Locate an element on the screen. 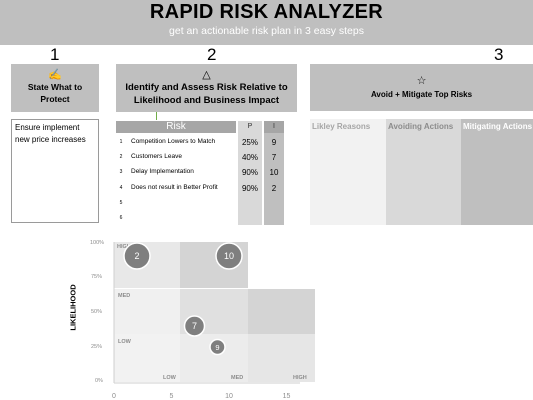 Image resolution: width=533 pixels, height=400 pixels. y-tick-label: 50% is located at coordinates (97, 312).